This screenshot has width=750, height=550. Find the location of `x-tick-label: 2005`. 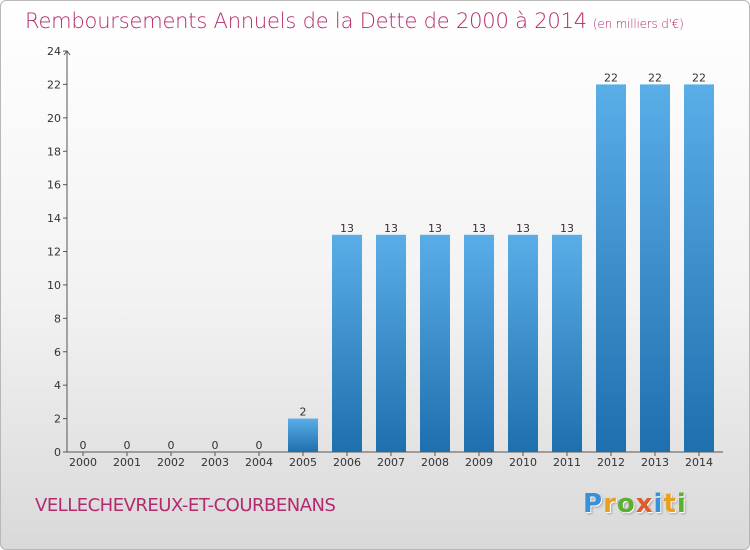

x-tick-label: 2005 is located at coordinates (303, 462).